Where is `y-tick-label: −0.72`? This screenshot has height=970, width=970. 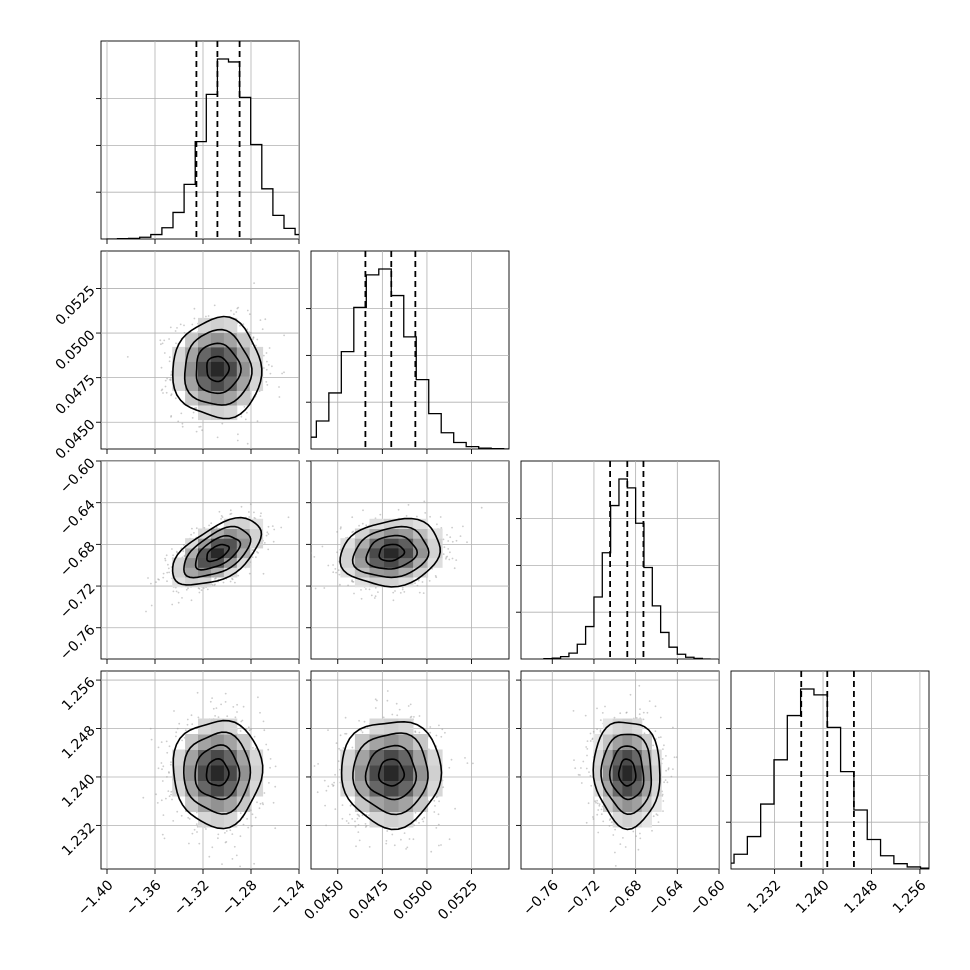 y-tick-label: −0.72 is located at coordinates (78, 601).